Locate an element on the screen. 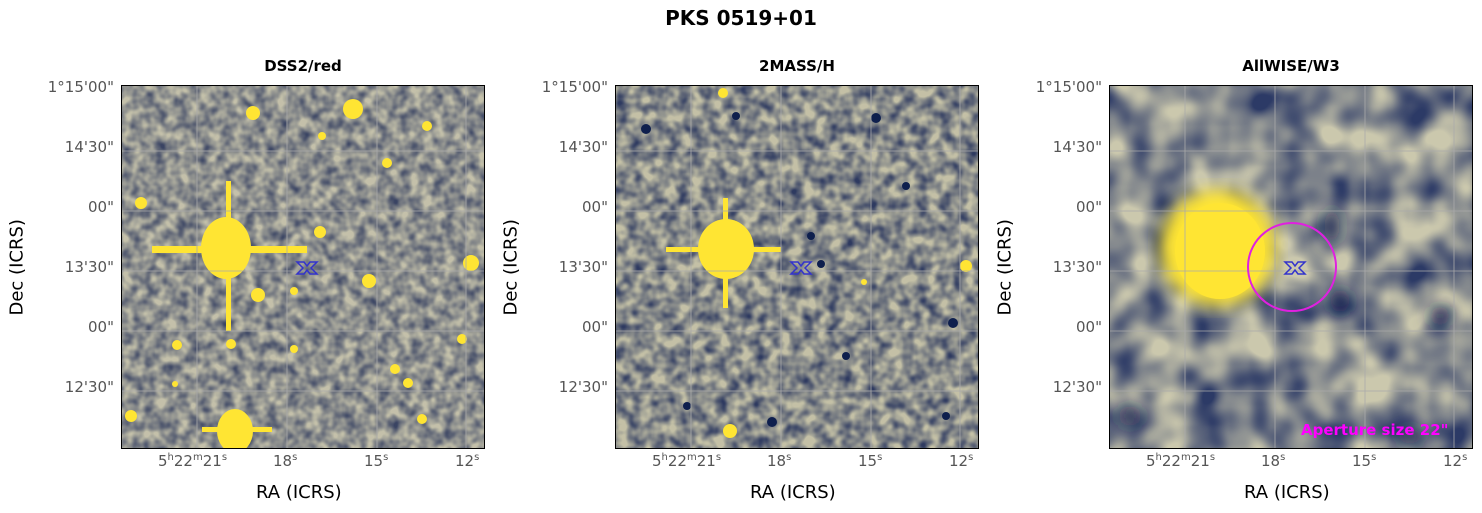 The image size is (1482, 513). panel-title: 2MASS/H is located at coordinates (797, 66).